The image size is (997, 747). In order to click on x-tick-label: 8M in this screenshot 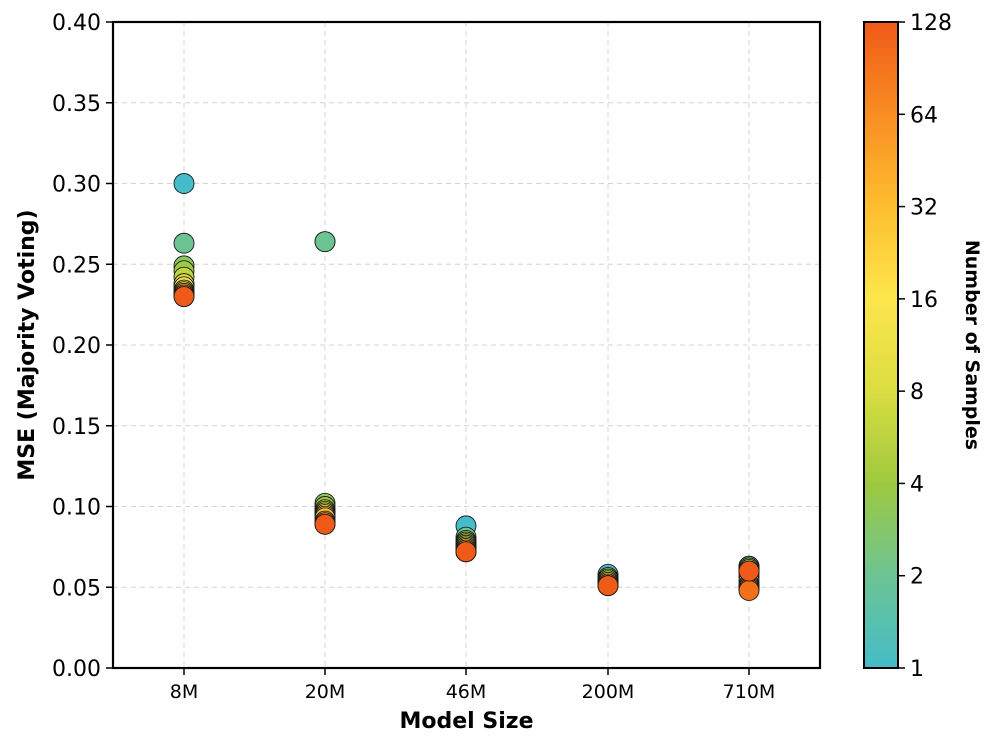, I will do `click(184, 692)`.